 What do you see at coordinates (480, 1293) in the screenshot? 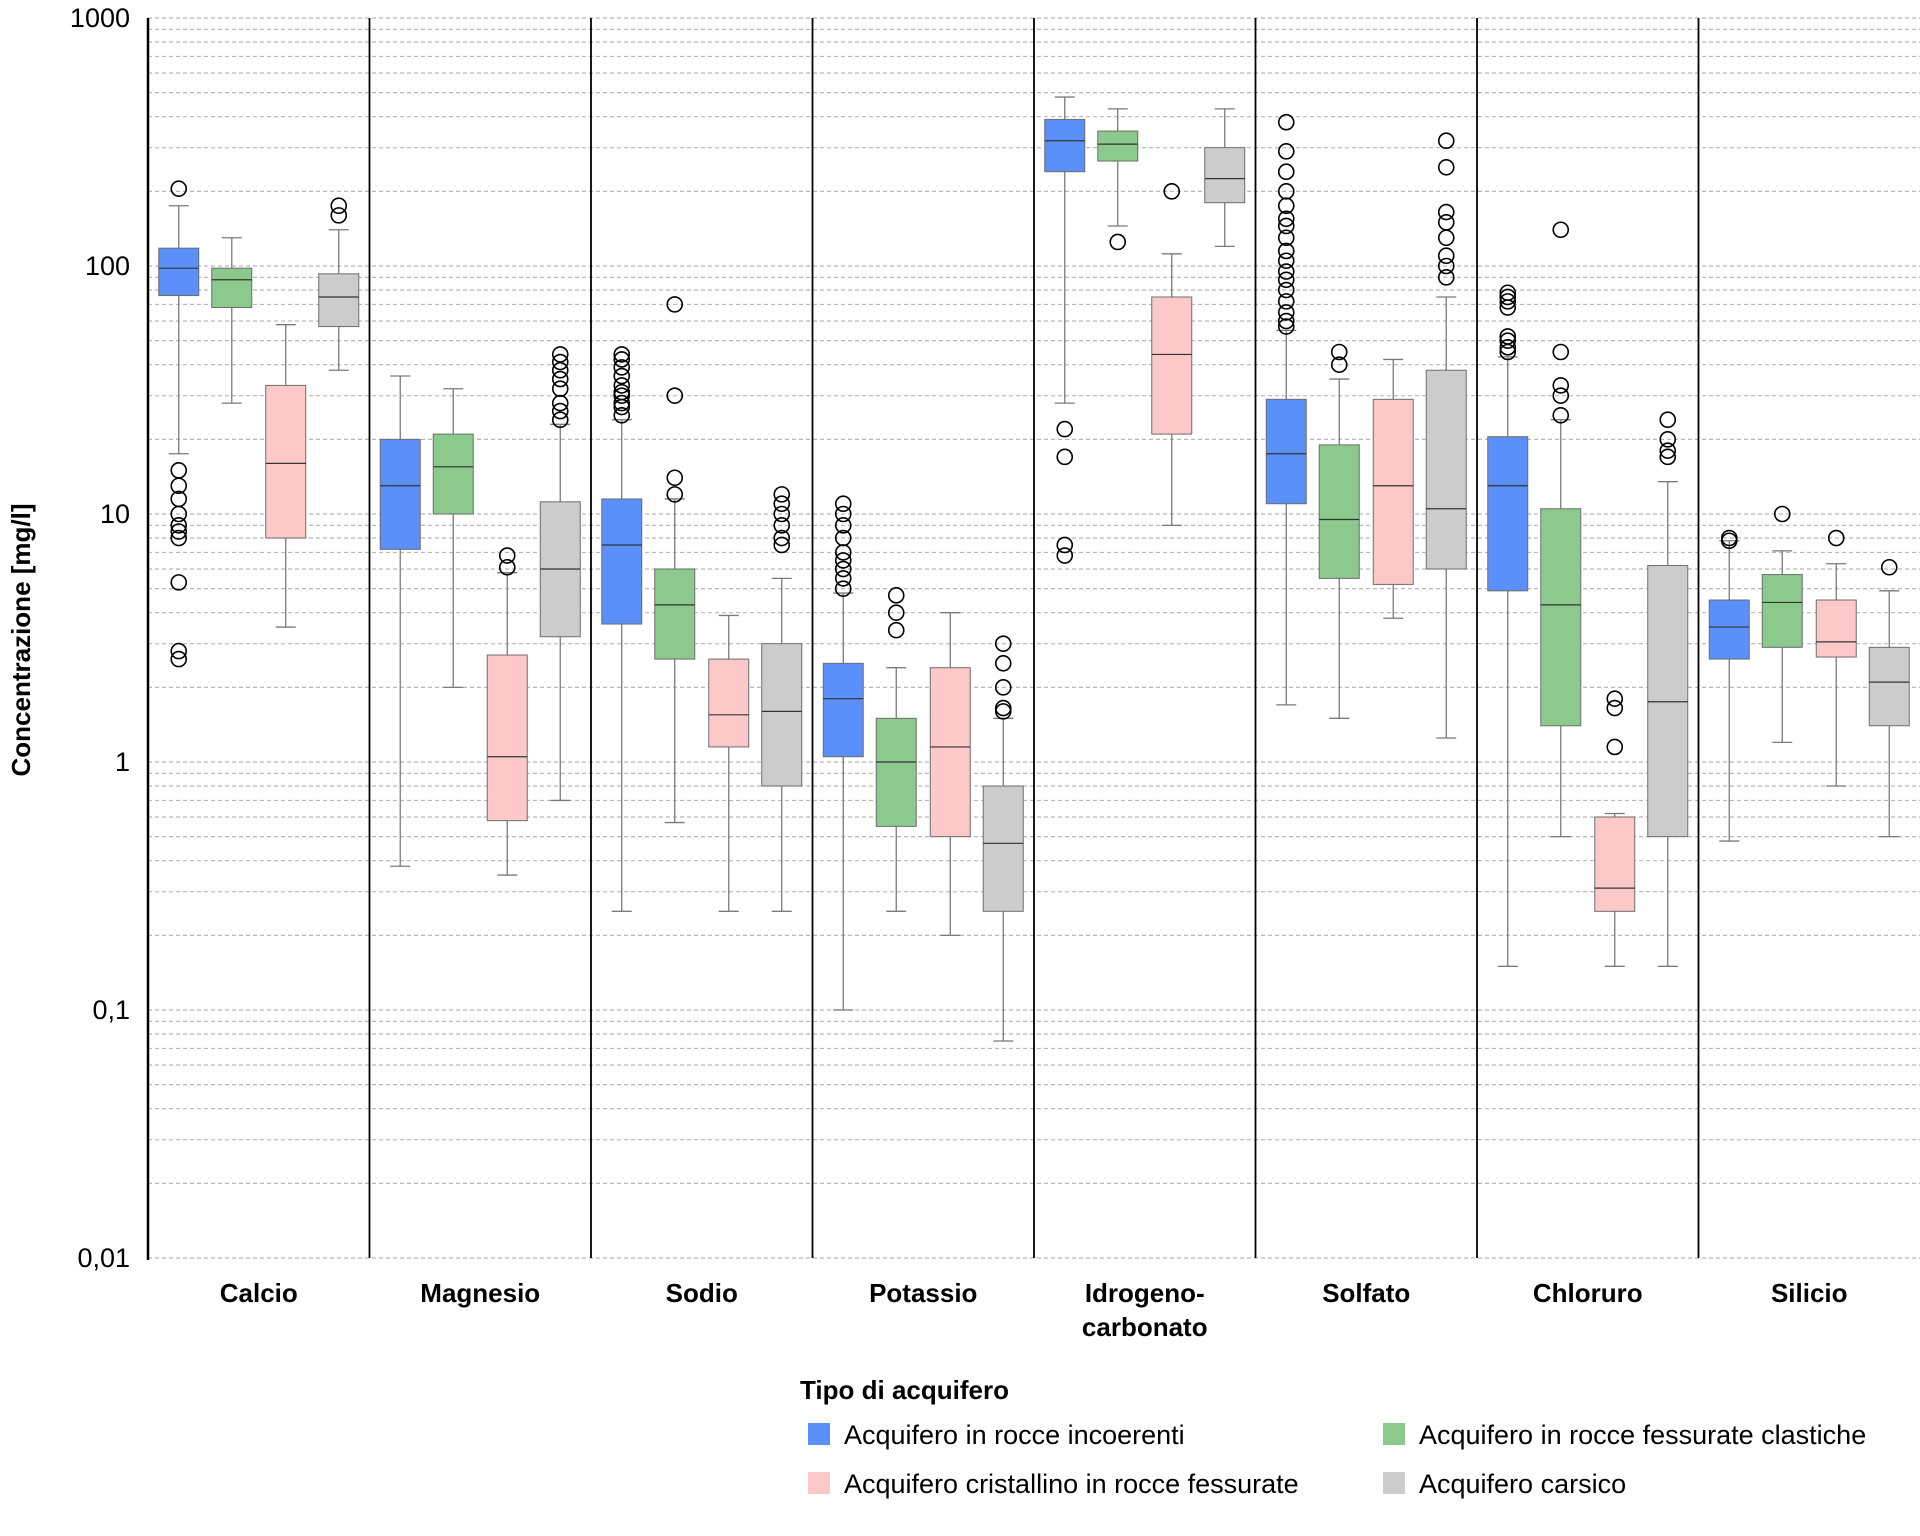
I see `category-label: Magnesio` at bounding box center [480, 1293].